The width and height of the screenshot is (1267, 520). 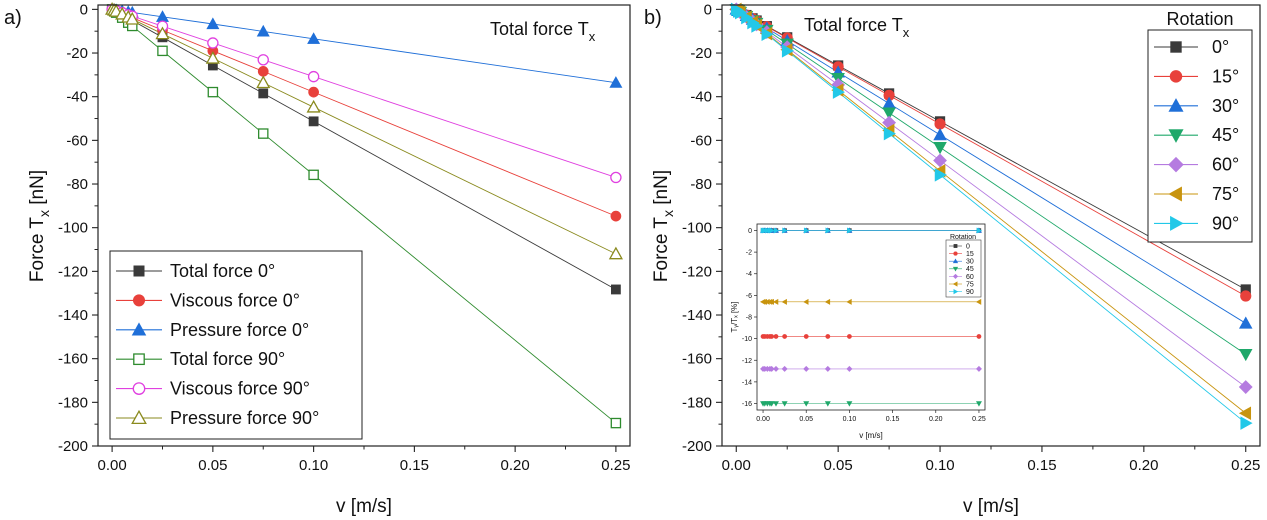 I want to click on panel-b-legend: Rotation 0° 15° 30° 45° 60° 75° 90°, so click(x=1200, y=126).